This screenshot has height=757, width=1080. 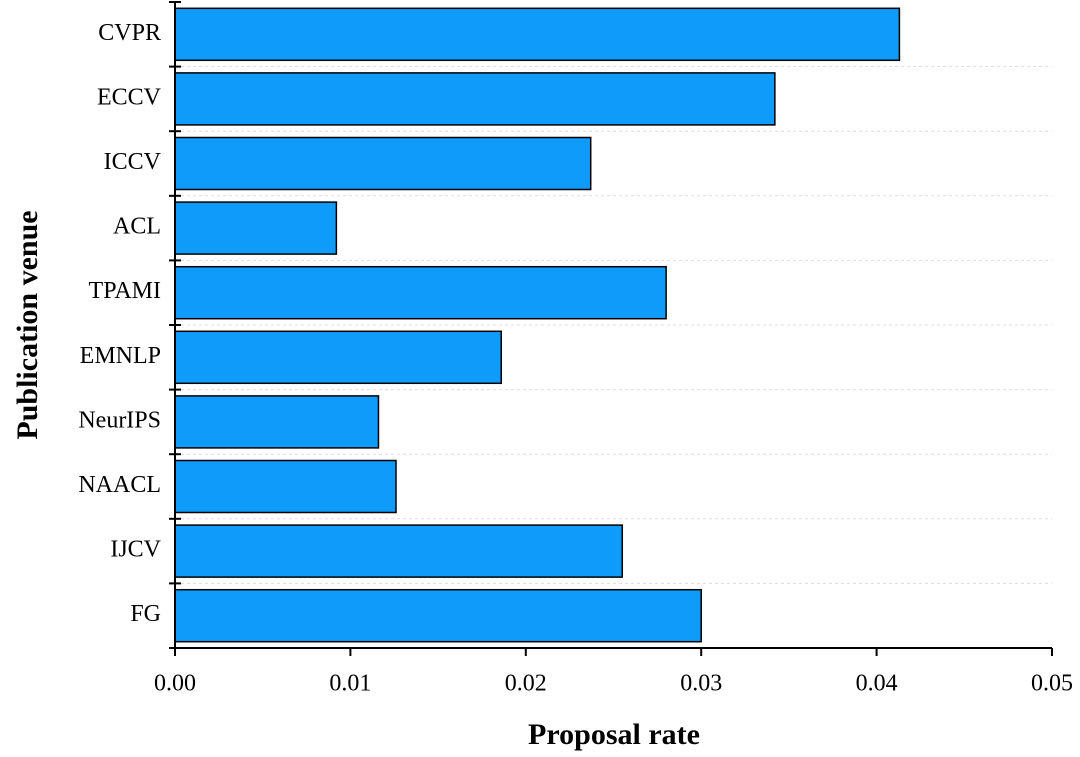 I want to click on x-tick-label: 0.01, so click(x=350, y=684).